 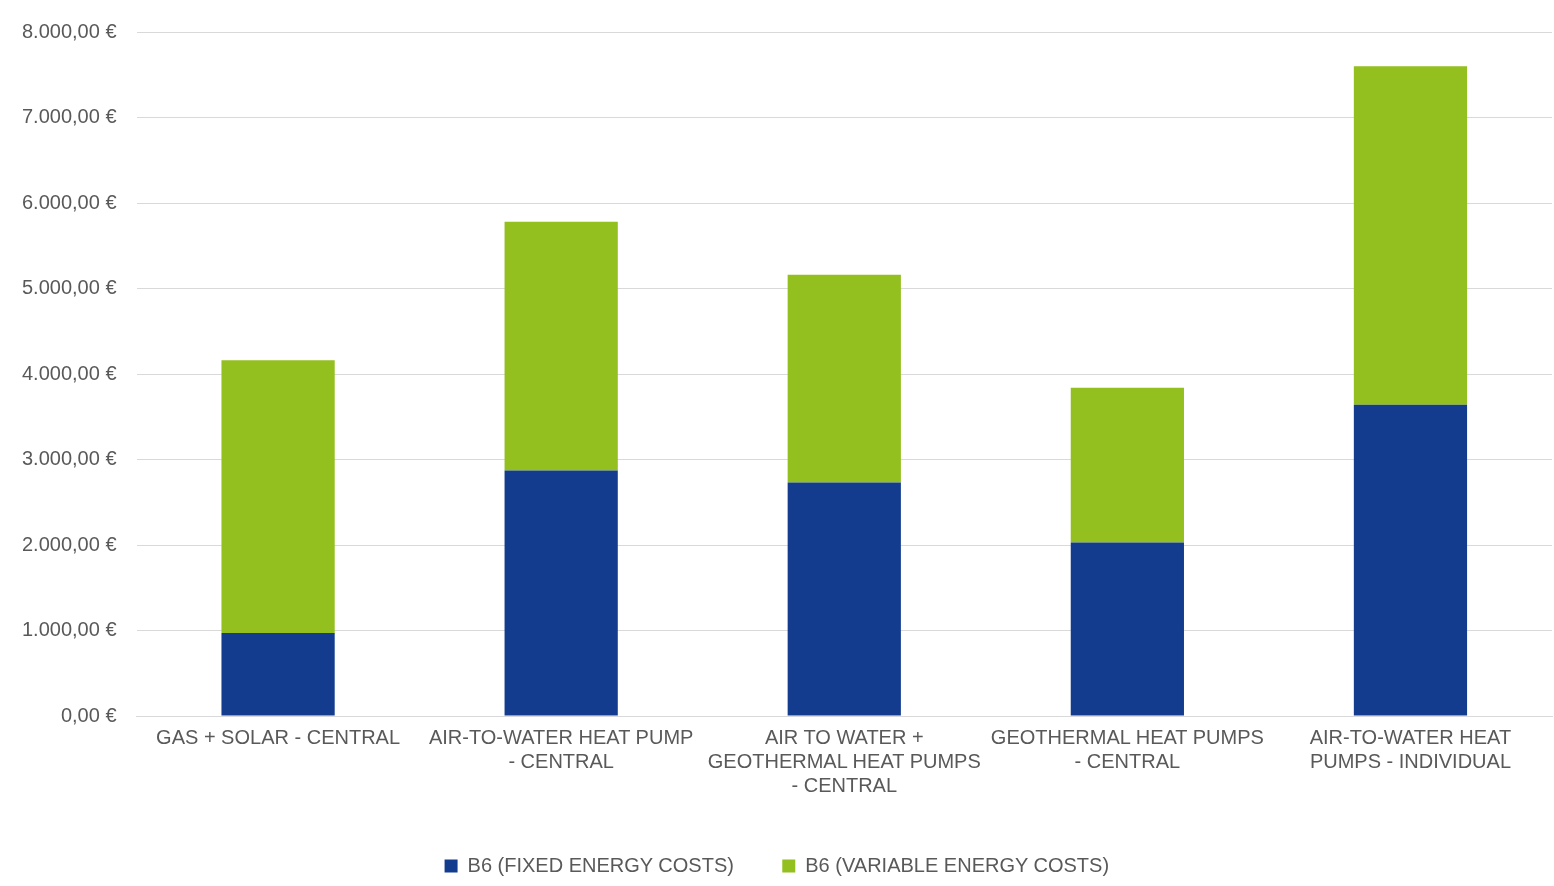 What do you see at coordinates (88, 714) in the screenshot?
I see `y-tick-label: 0,00 €` at bounding box center [88, 714].